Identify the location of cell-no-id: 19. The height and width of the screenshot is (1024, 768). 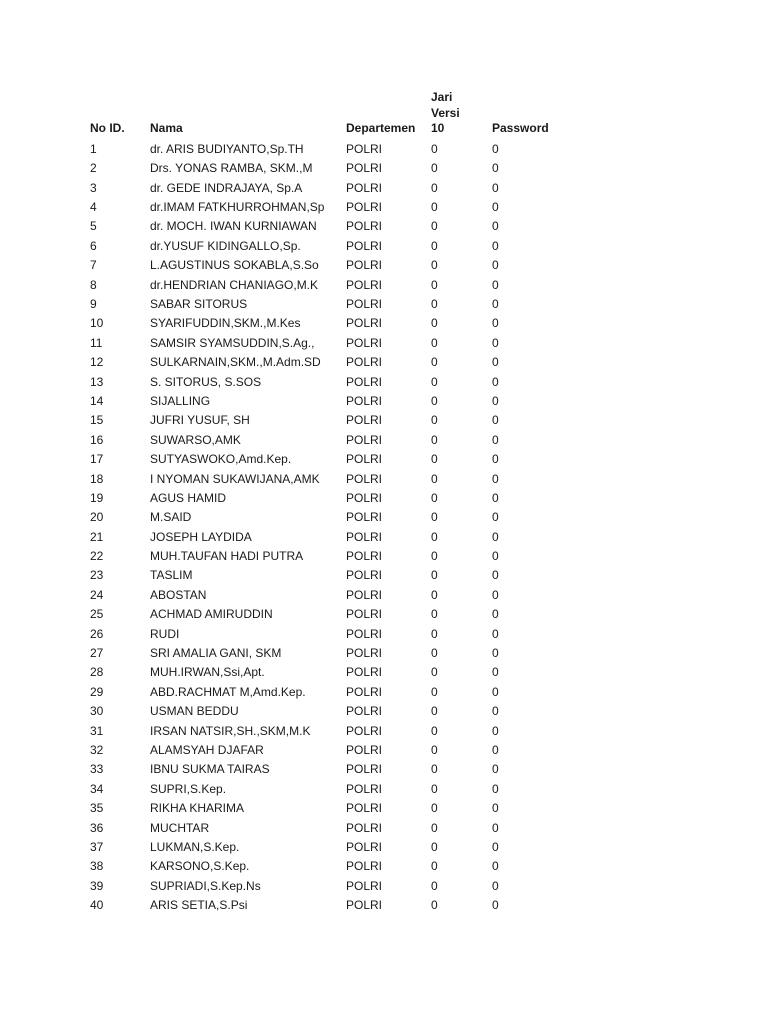
(97, 497).